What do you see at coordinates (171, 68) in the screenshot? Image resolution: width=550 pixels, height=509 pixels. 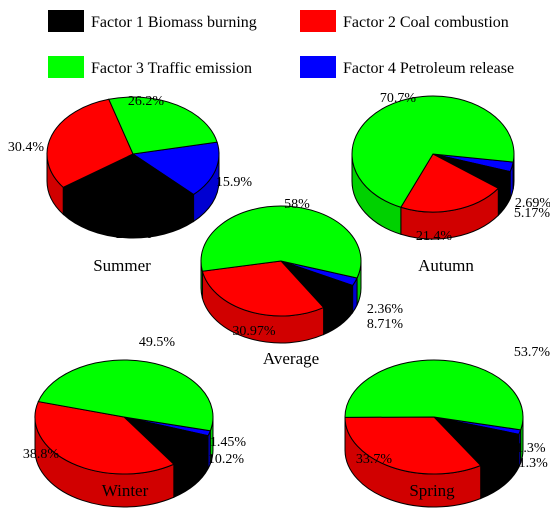 I see `legend-label-3: Factor 3 Traffic emission` at bounding box center [171, 68].